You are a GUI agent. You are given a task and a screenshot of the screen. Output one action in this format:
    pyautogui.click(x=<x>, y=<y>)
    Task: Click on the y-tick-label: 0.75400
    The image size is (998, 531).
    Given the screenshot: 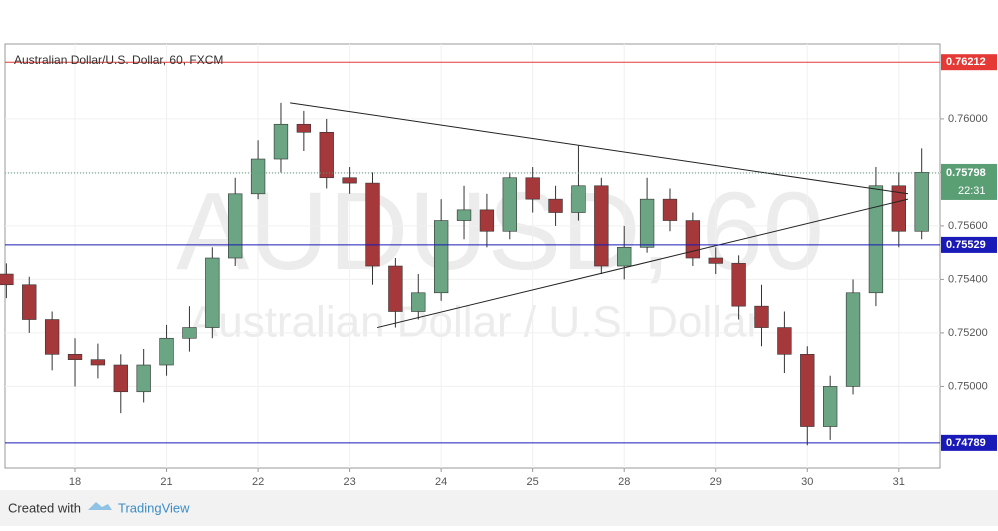 What is the action you would take?
    pyautogui.click(x=968, y=279)
    